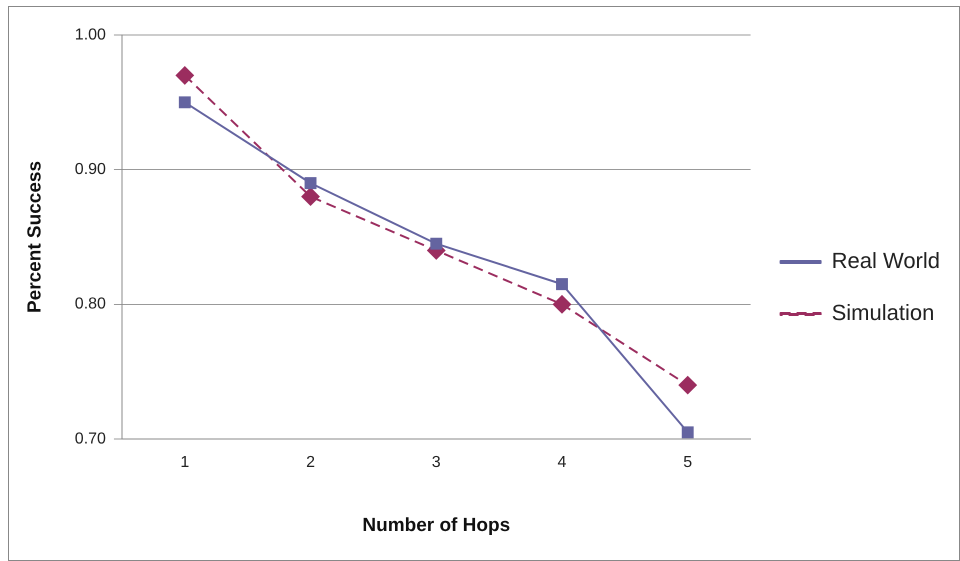 This screenshot has width=960, height=561. Describe the element at coordinates (90, 304) in the screenshot. I see `y-tick-label: 0.80` at that location.